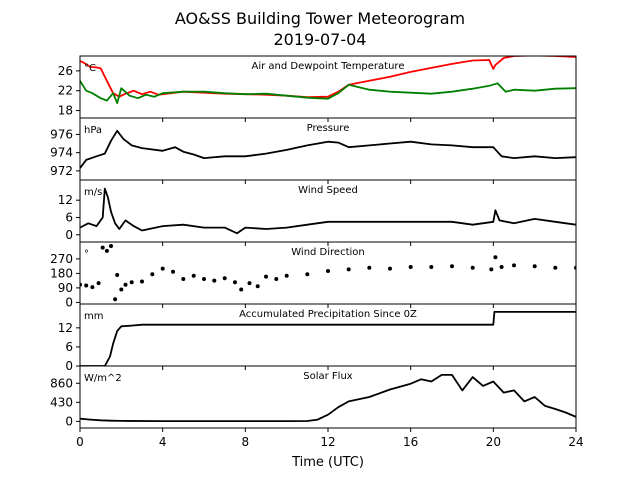  Describe the element at coordinates (327, 462) in the screenshot. I see `x-axis-label: Time (UTC)` at that location.